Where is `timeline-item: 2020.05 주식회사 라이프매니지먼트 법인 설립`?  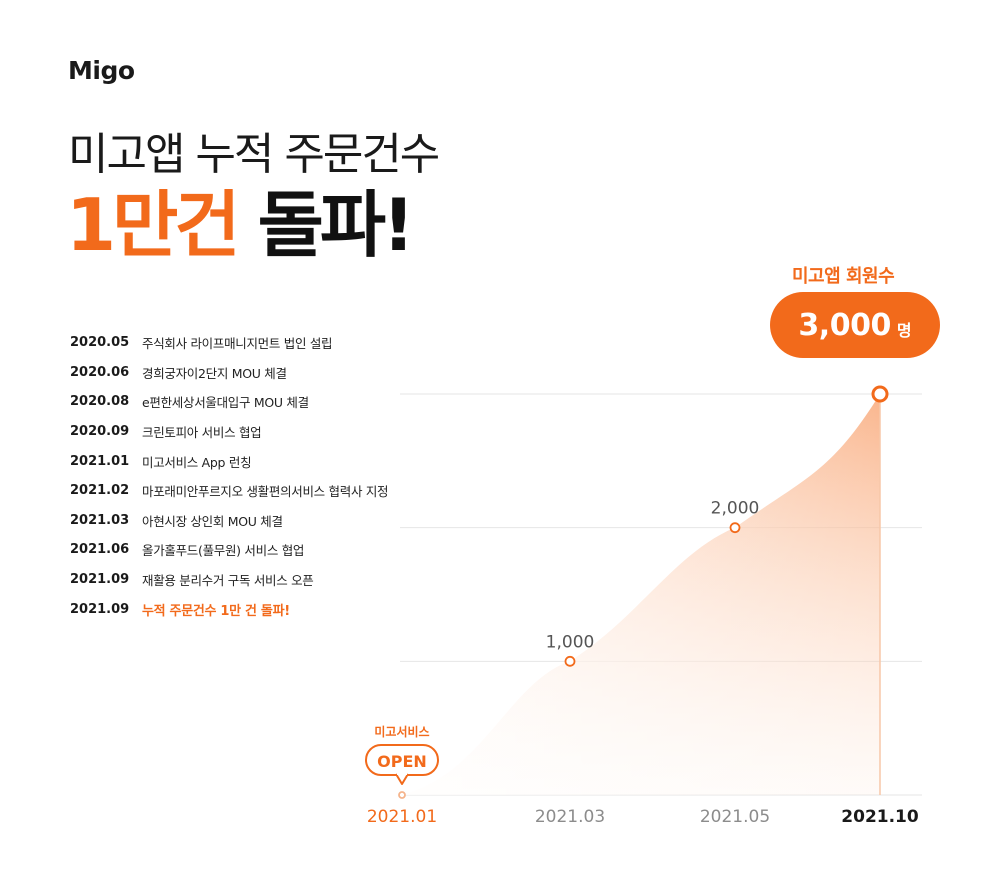 timeline-item: 2020.05 주식회사 라이프매니지먼트 법인 설립 is located at coordinates (229, 343).